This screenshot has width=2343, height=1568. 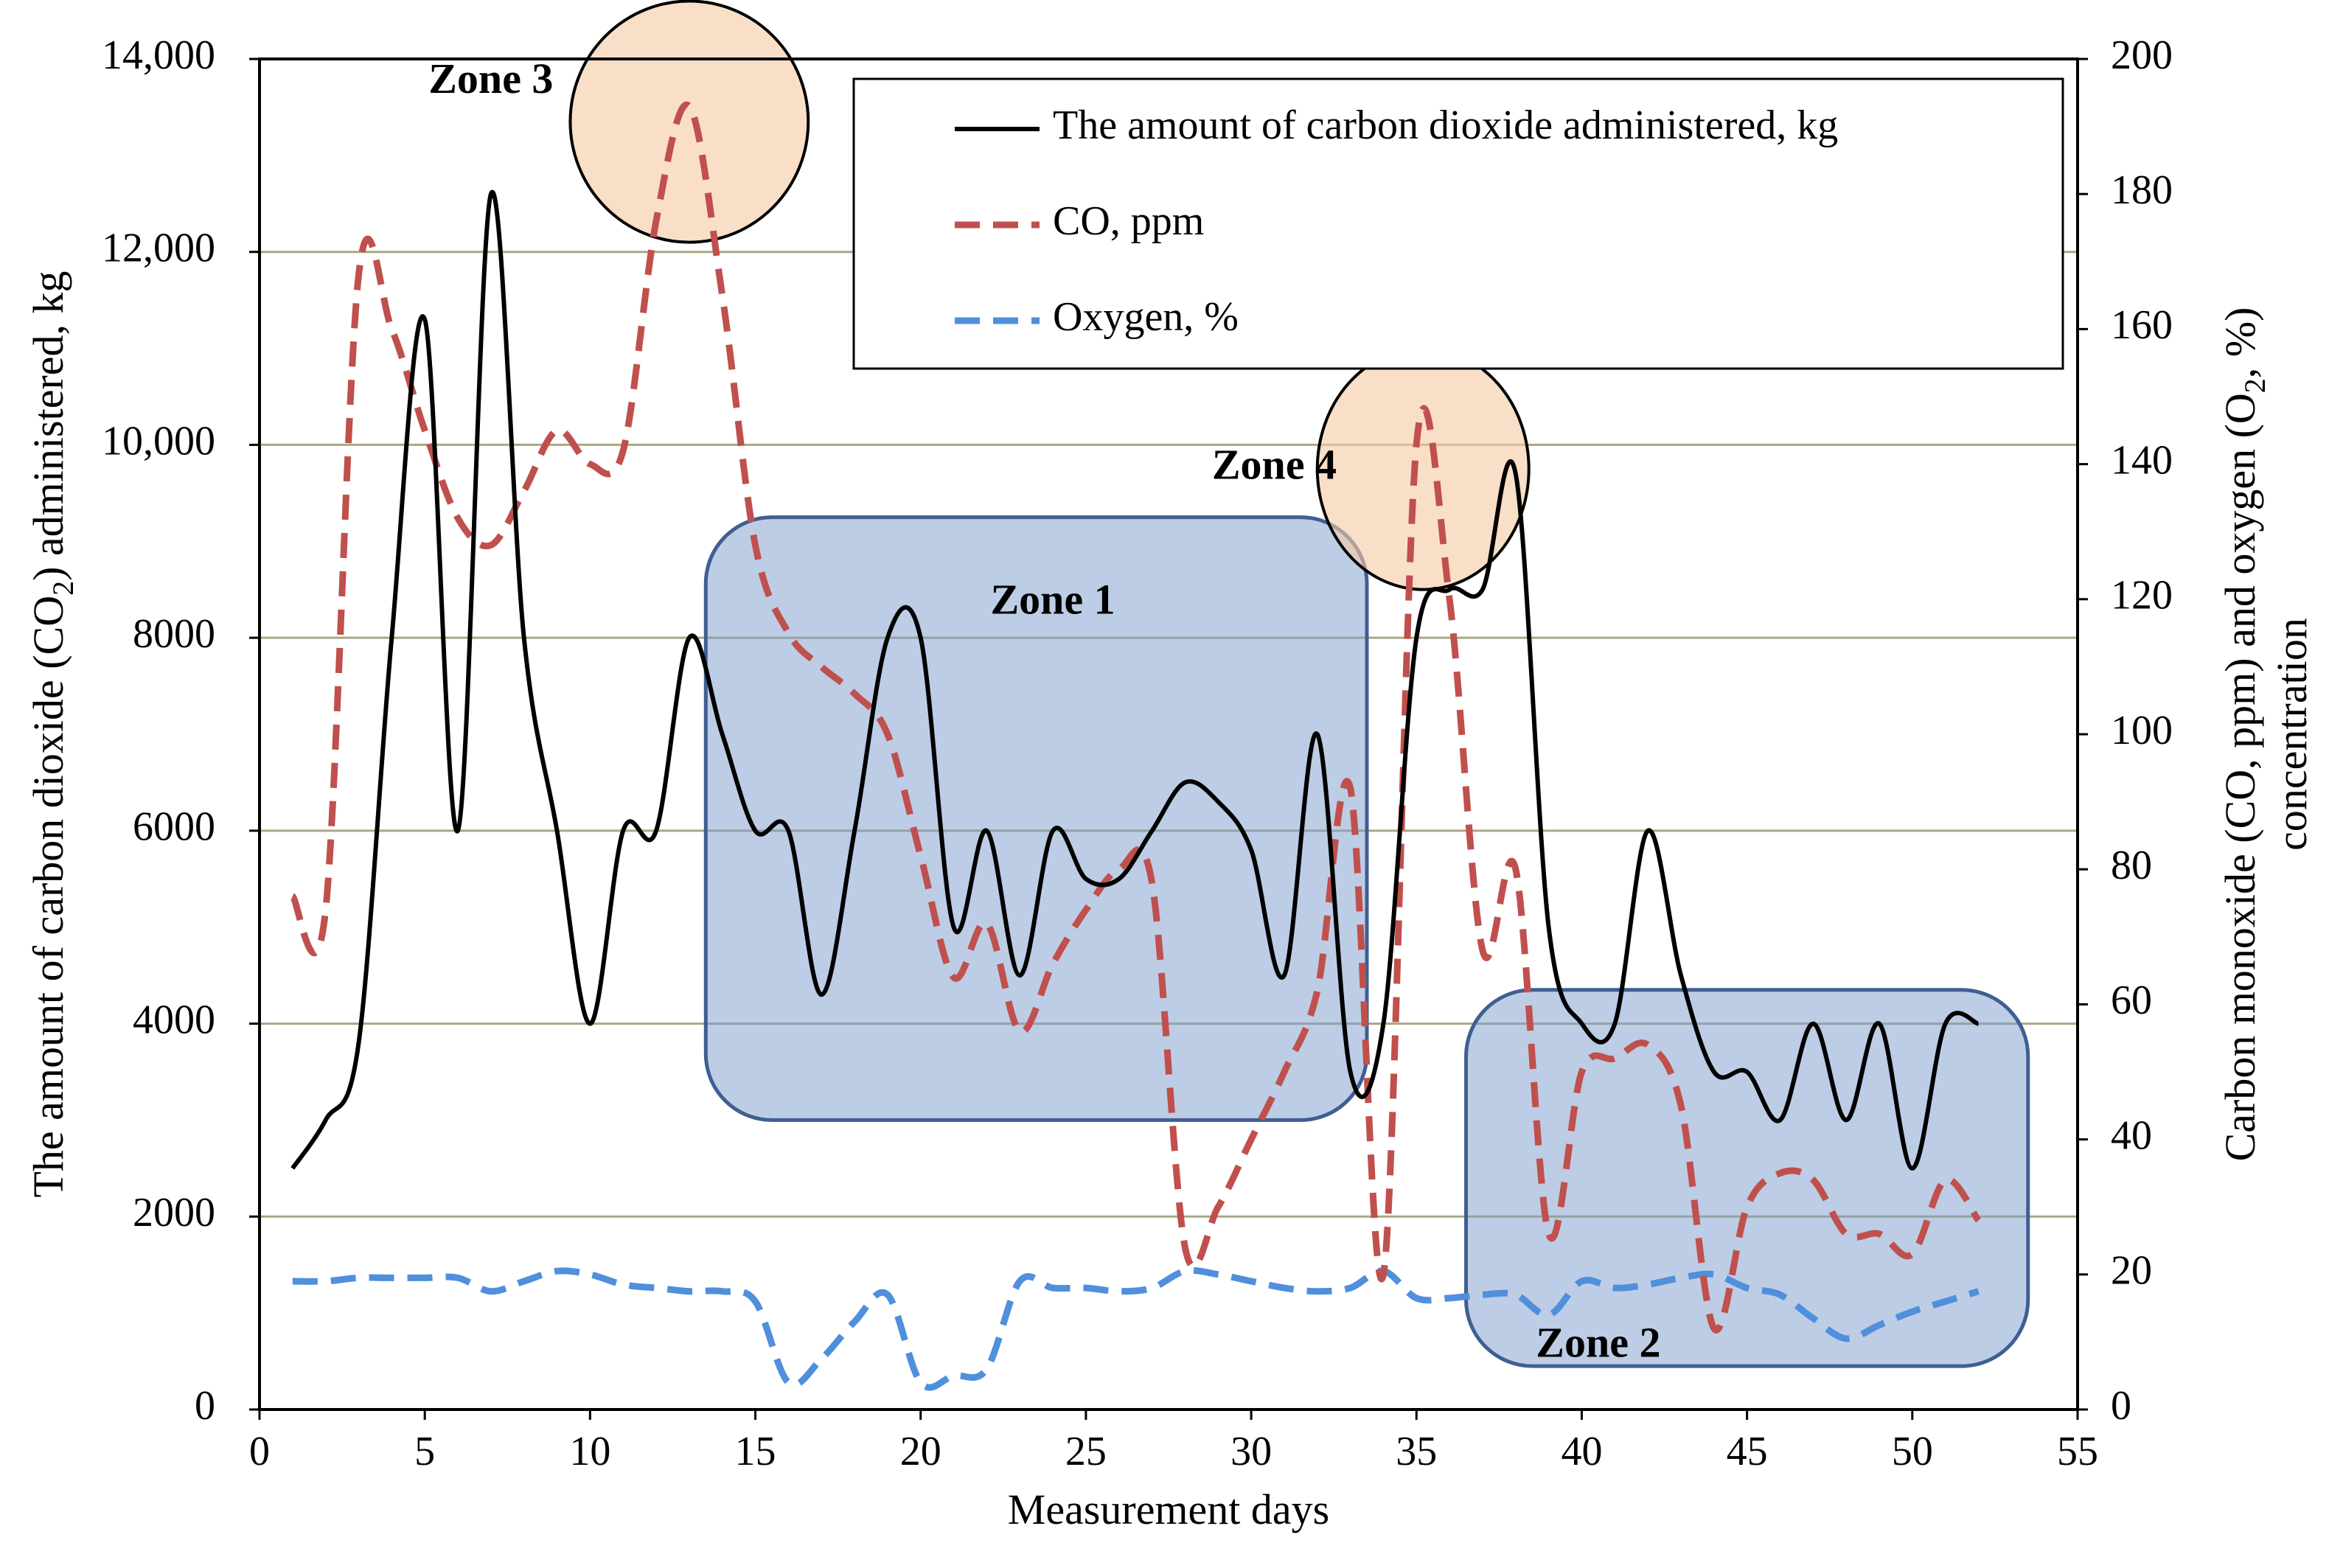 I want to click on legend-label: Oxygen, %, so click(x=1146, y=317).